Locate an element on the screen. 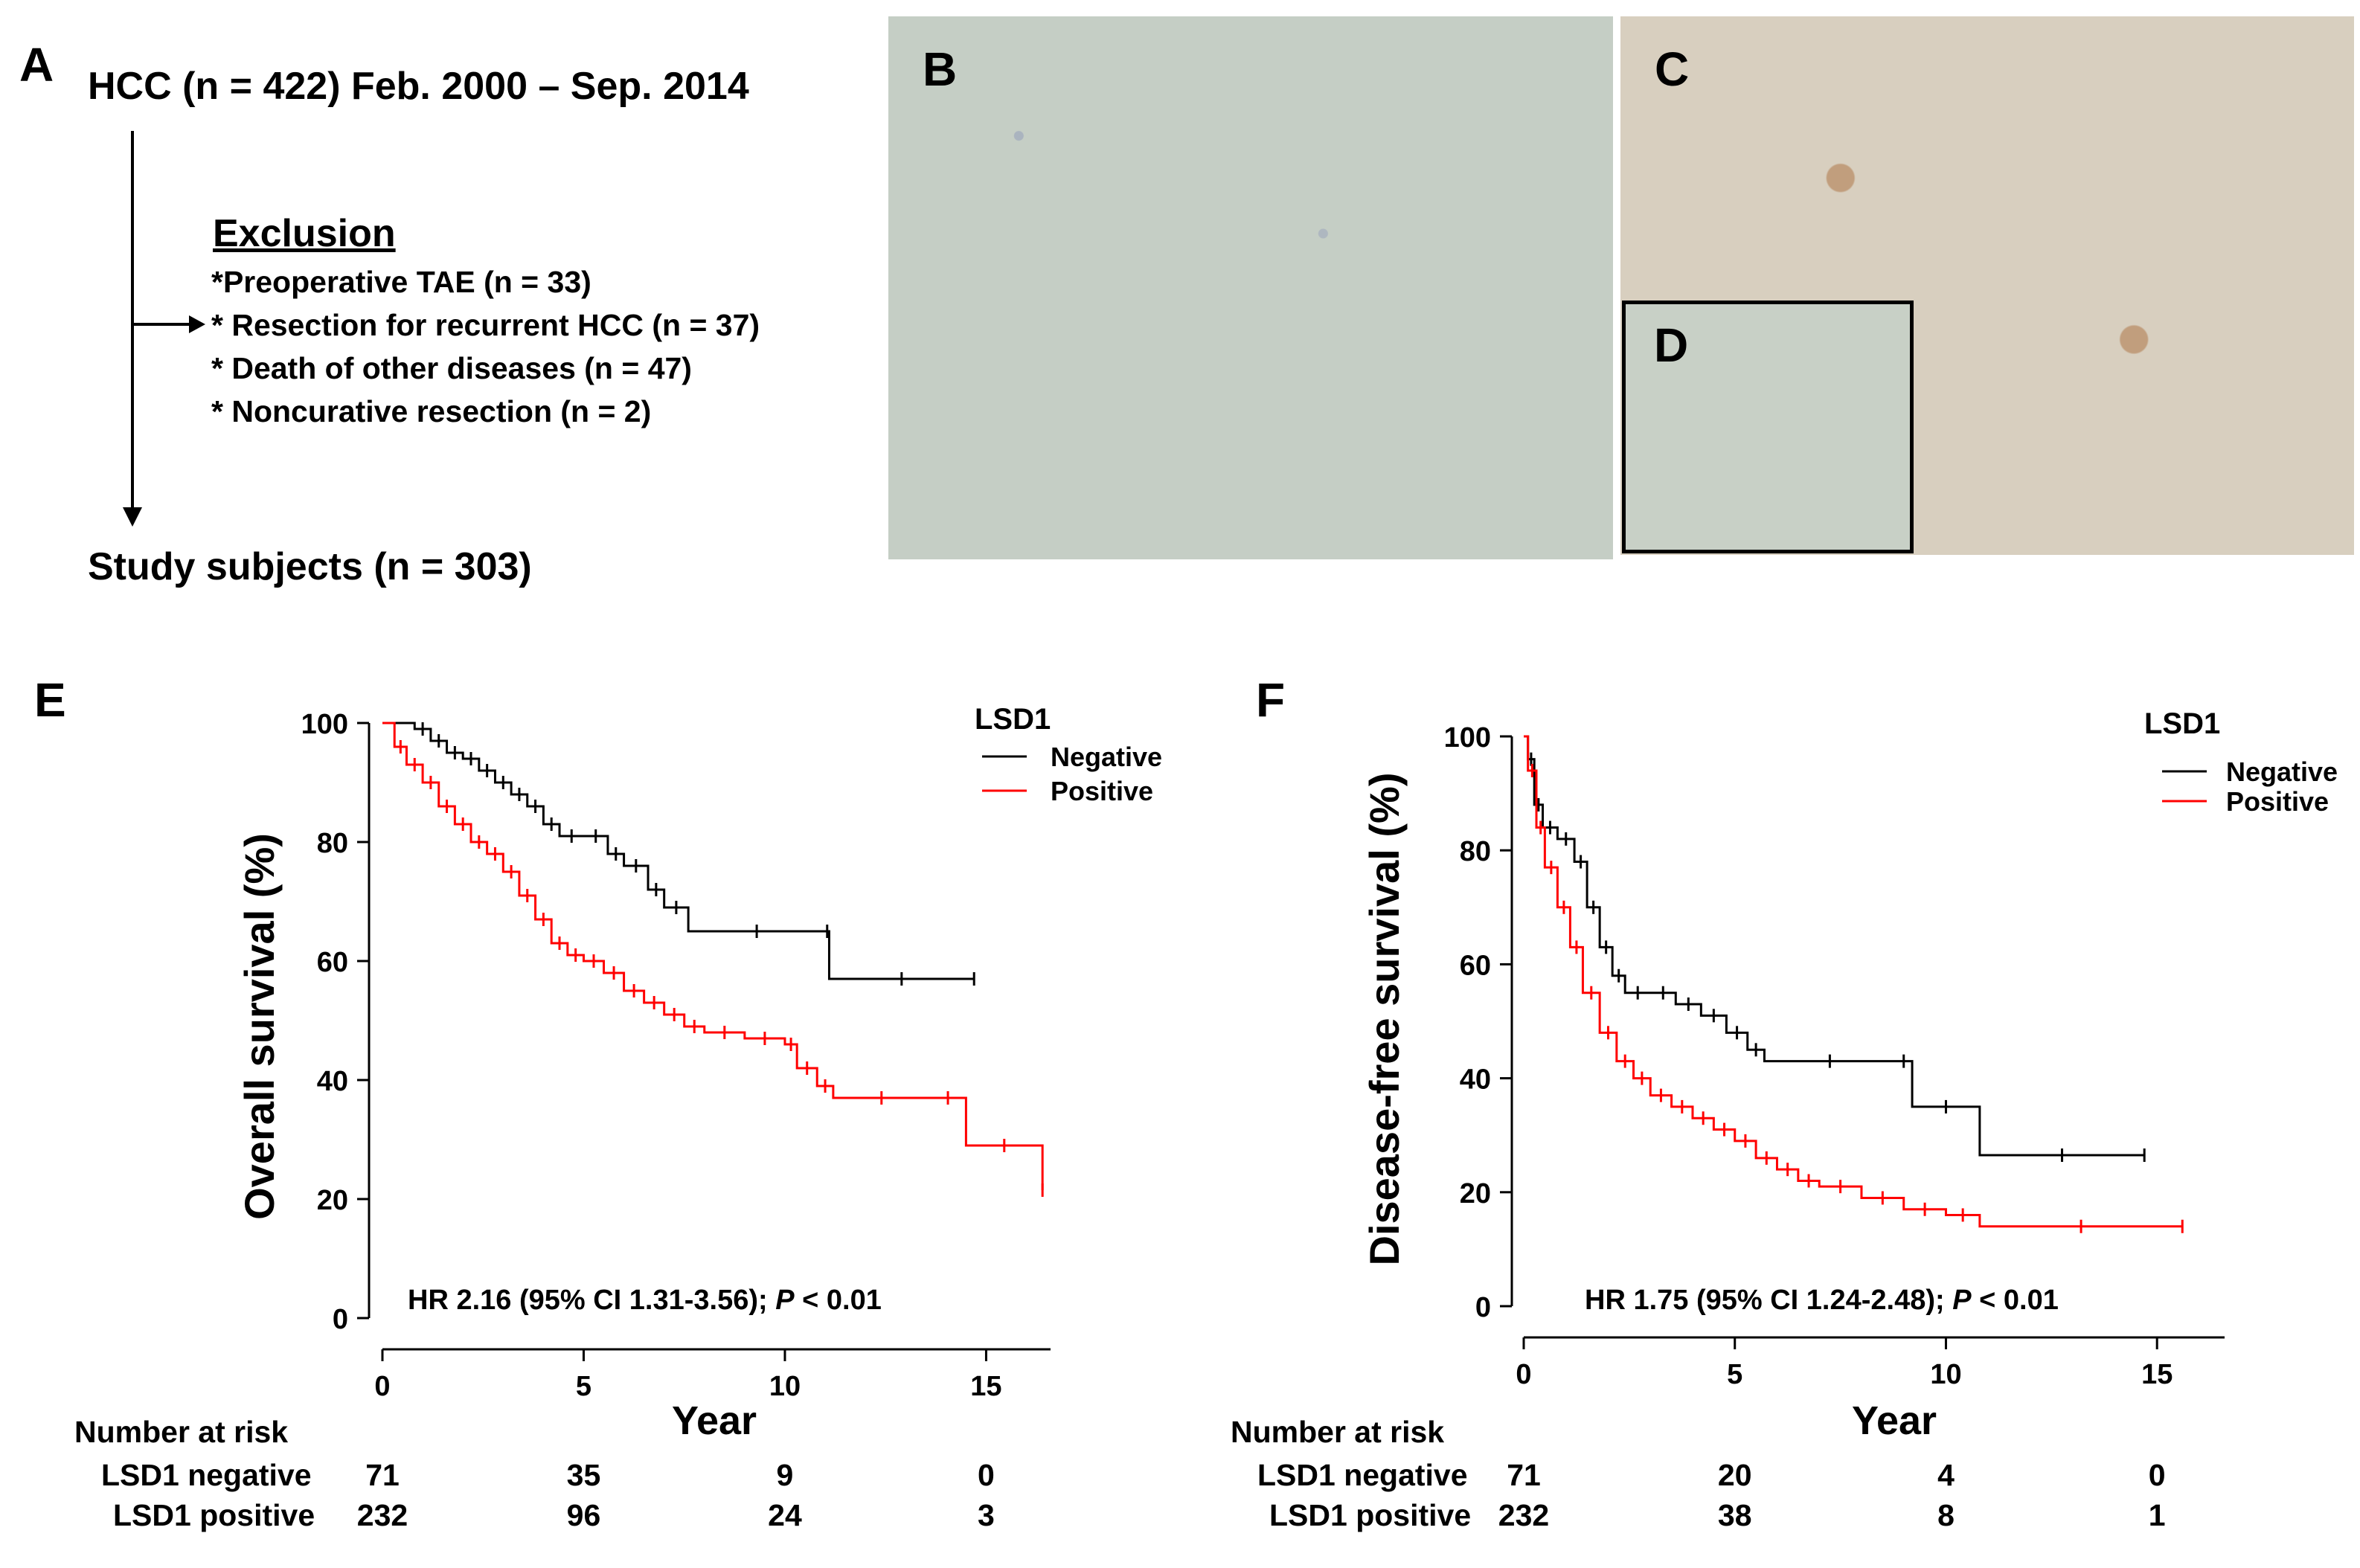 The height and width of the screenshot is (1568, 2360). risk-value: 3 is located at coordinates (987, 1515).